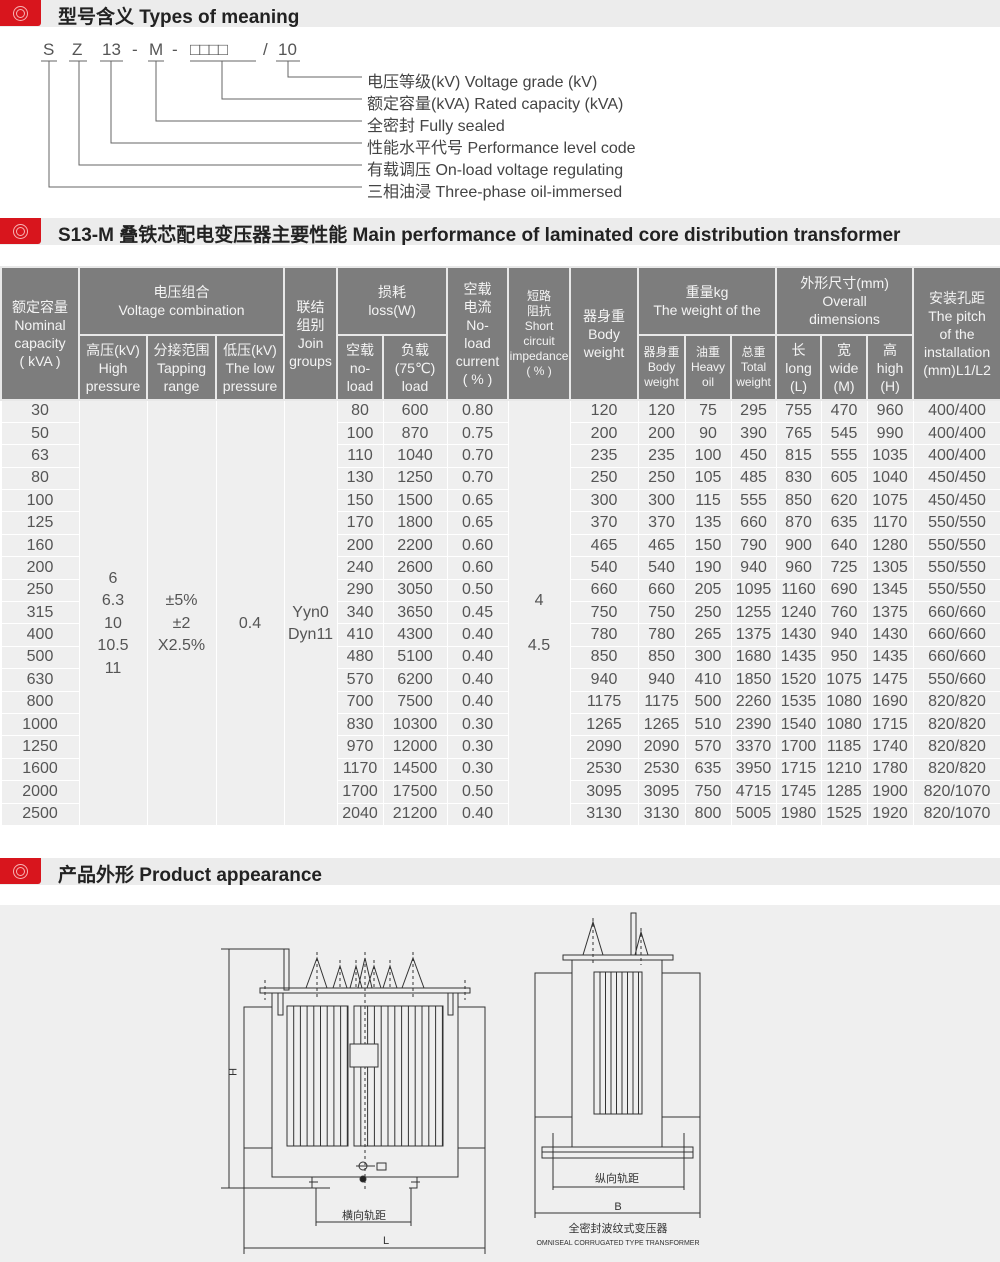  I want to click on cell: 410, so click(708, 680).